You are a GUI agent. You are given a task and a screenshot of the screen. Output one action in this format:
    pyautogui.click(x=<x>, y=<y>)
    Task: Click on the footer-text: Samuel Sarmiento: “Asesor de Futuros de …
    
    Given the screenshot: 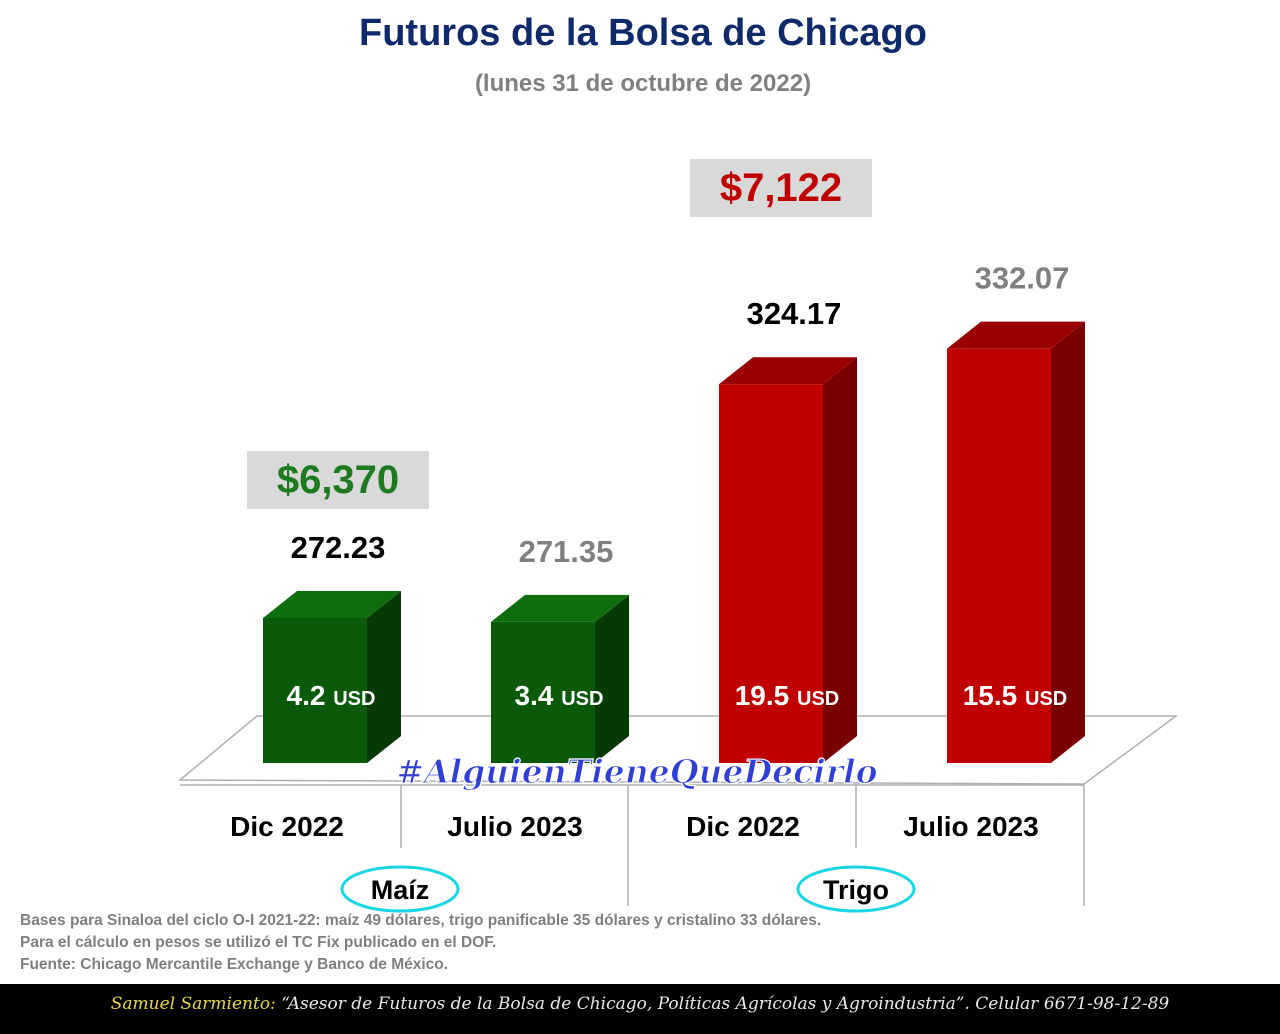 What is the action you would take?
    pyautogui.click(x=640, y=1004)
    